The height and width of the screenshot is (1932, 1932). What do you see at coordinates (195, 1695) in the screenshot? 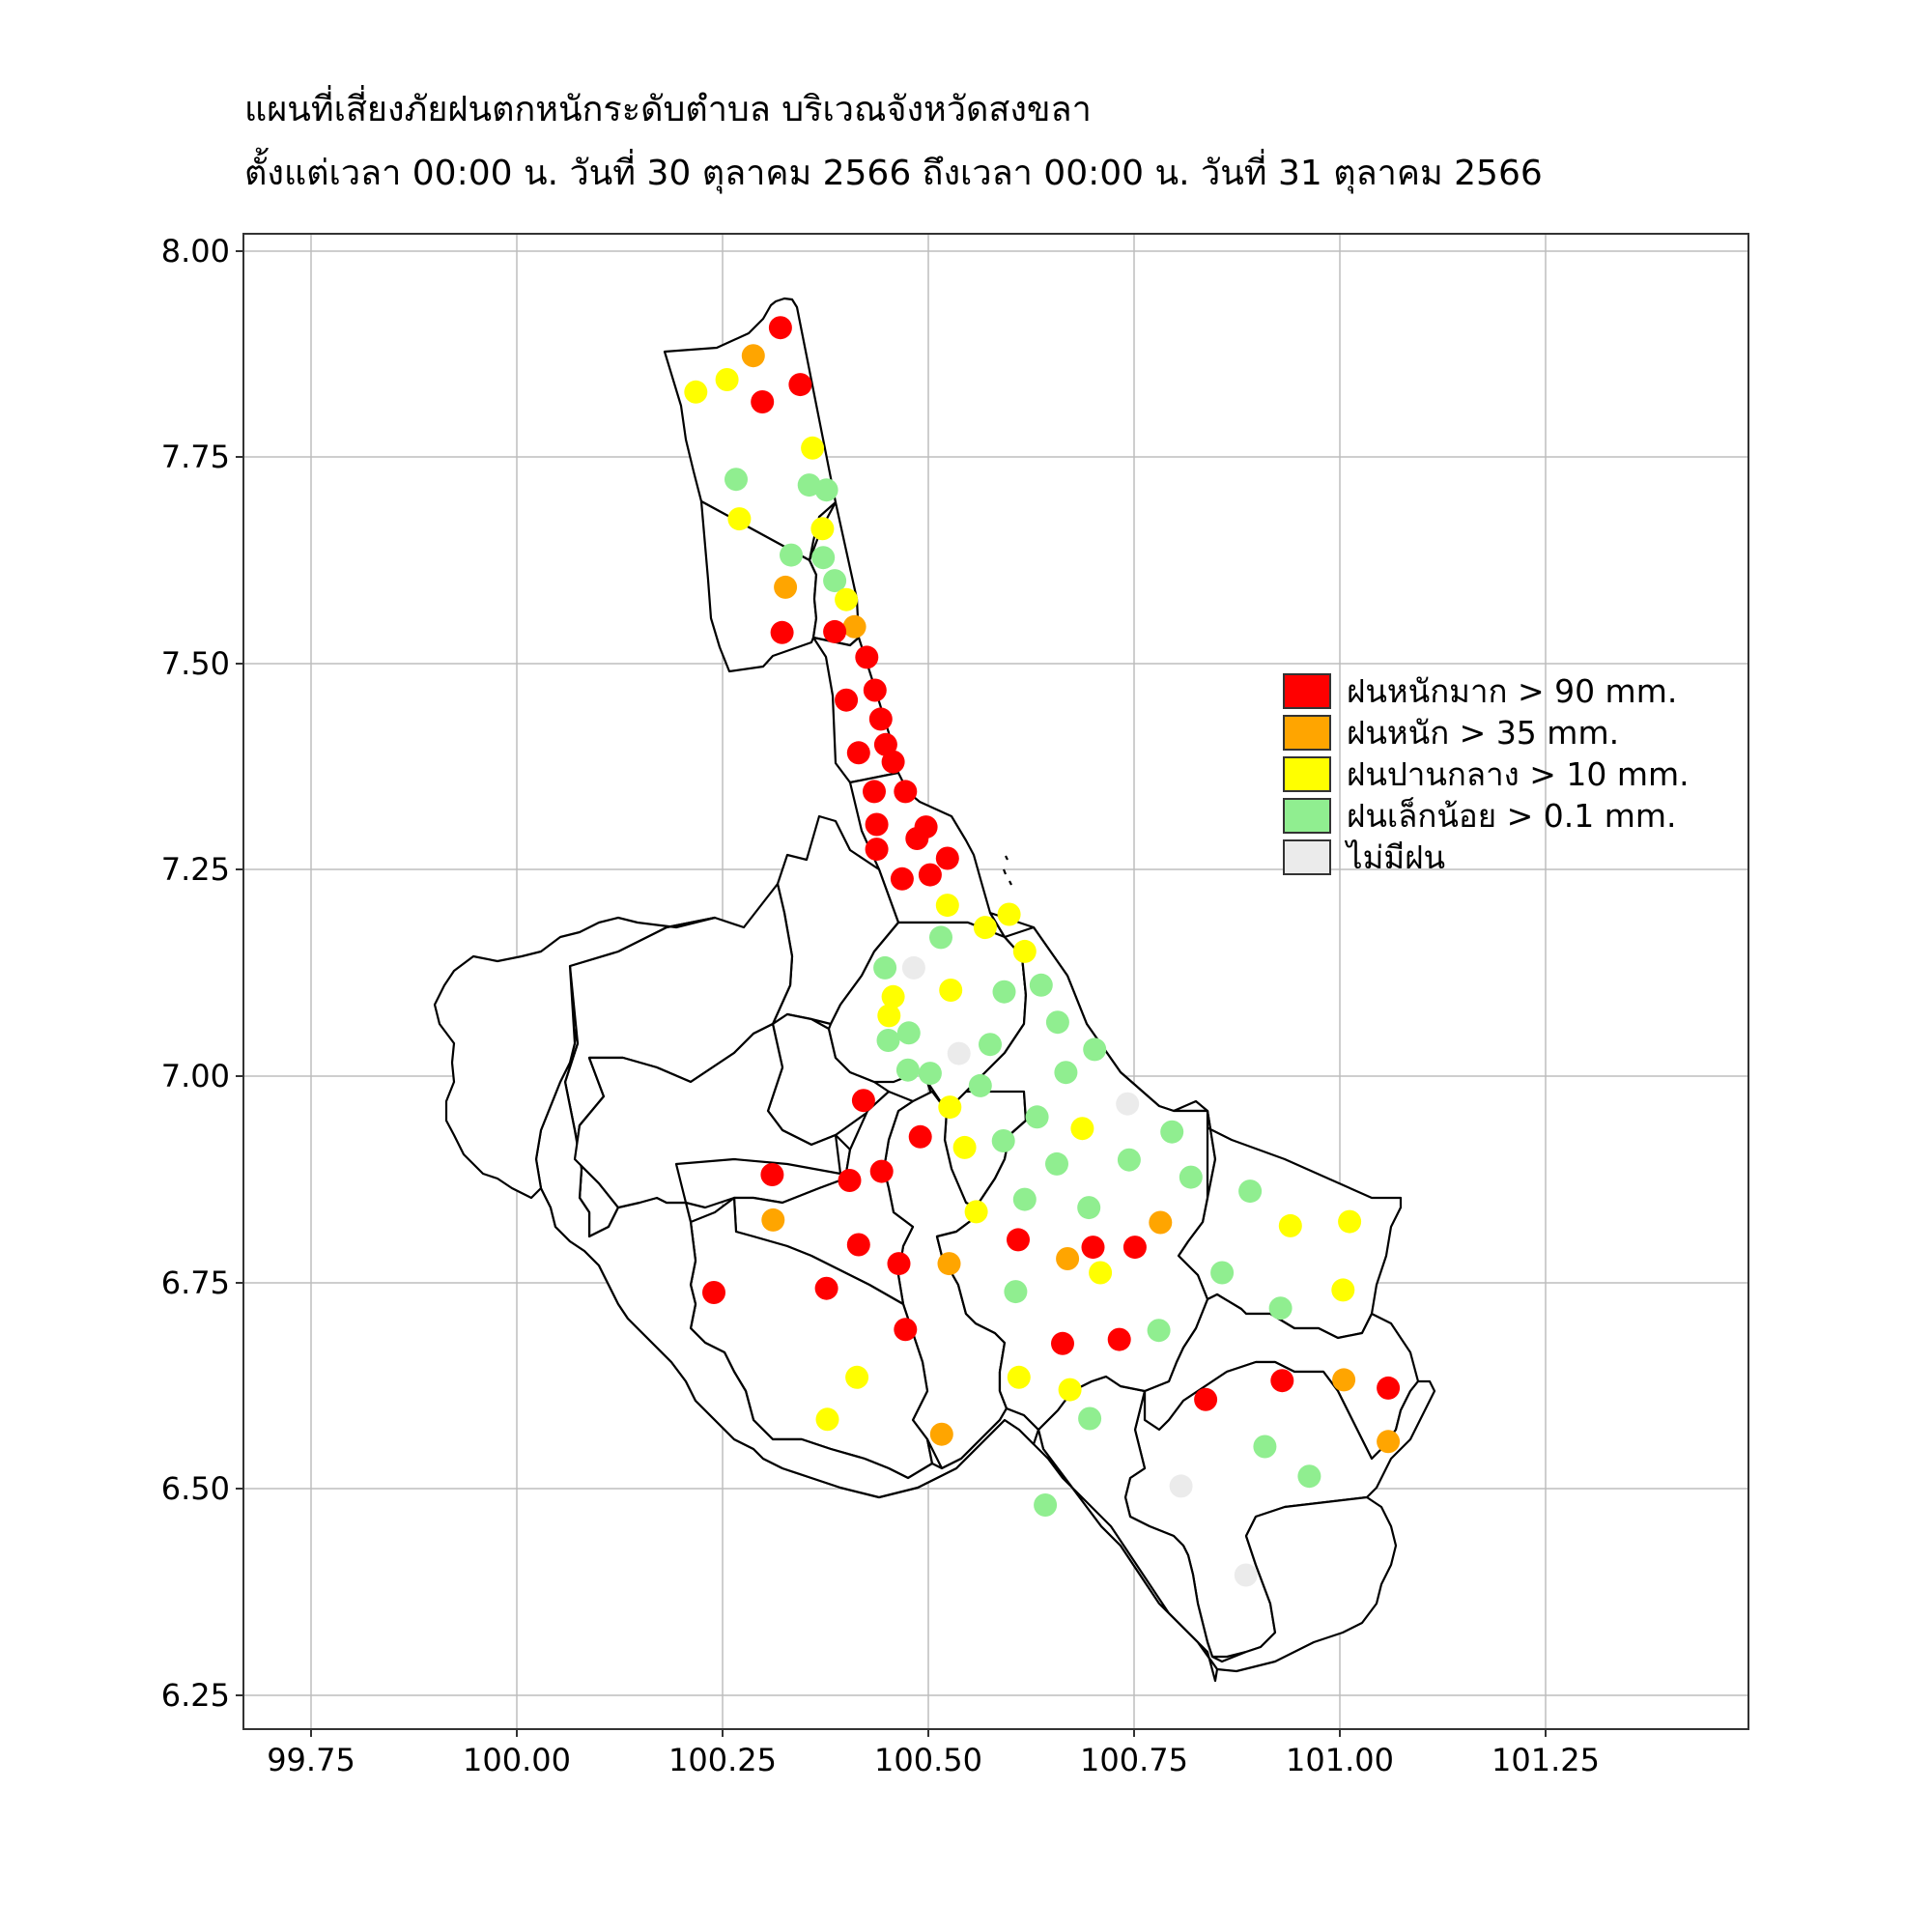
I see `y-tick-label: 6.25` at bounding box center [195, 1695].